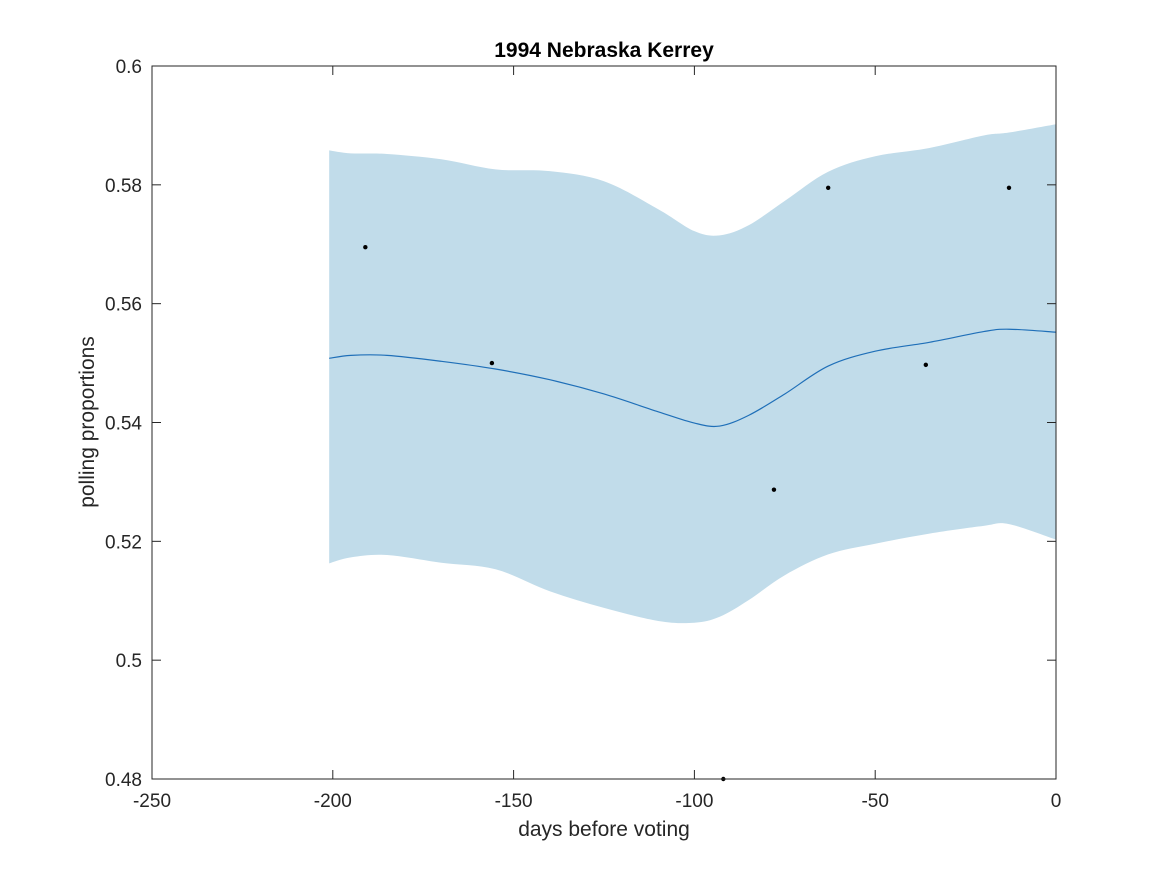 The image size is (1167, 875). What do you see at coordinates (514, 801) in the screenshot?
I see `x-tick-label: -150` at bounding box center [514, 801].